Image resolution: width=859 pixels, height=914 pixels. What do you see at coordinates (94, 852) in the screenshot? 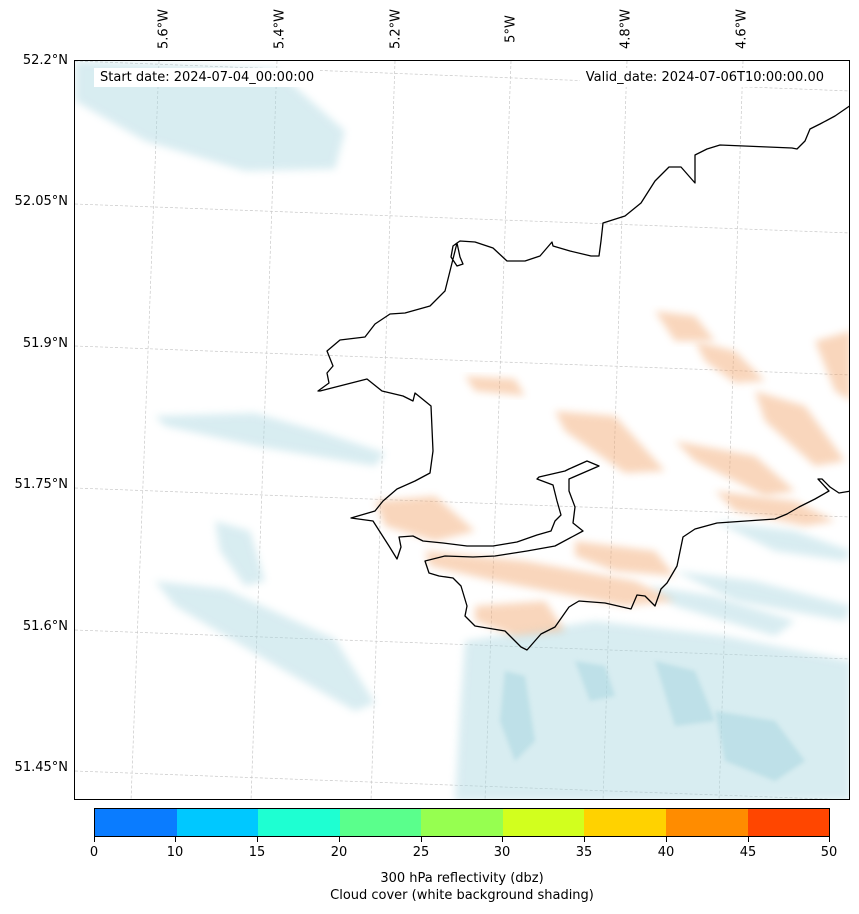
I see `colorbar-tick-label: 0` at bounding box center [94, 852].